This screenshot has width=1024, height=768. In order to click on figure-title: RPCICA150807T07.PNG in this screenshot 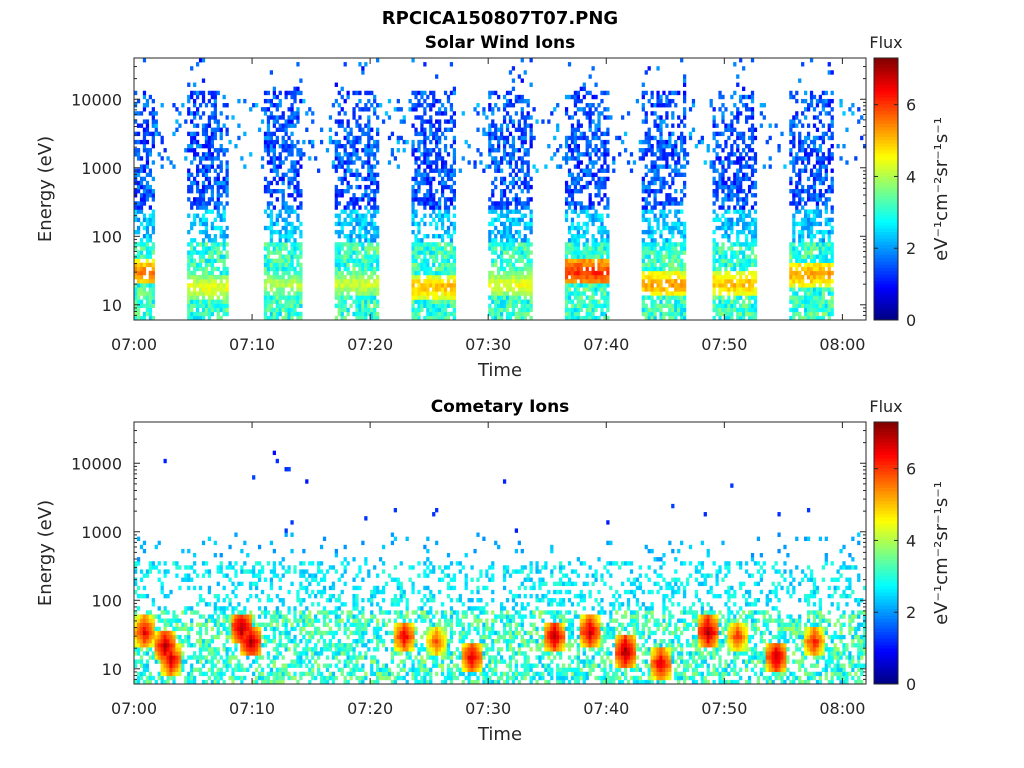, I will do `click(500, 18)`.